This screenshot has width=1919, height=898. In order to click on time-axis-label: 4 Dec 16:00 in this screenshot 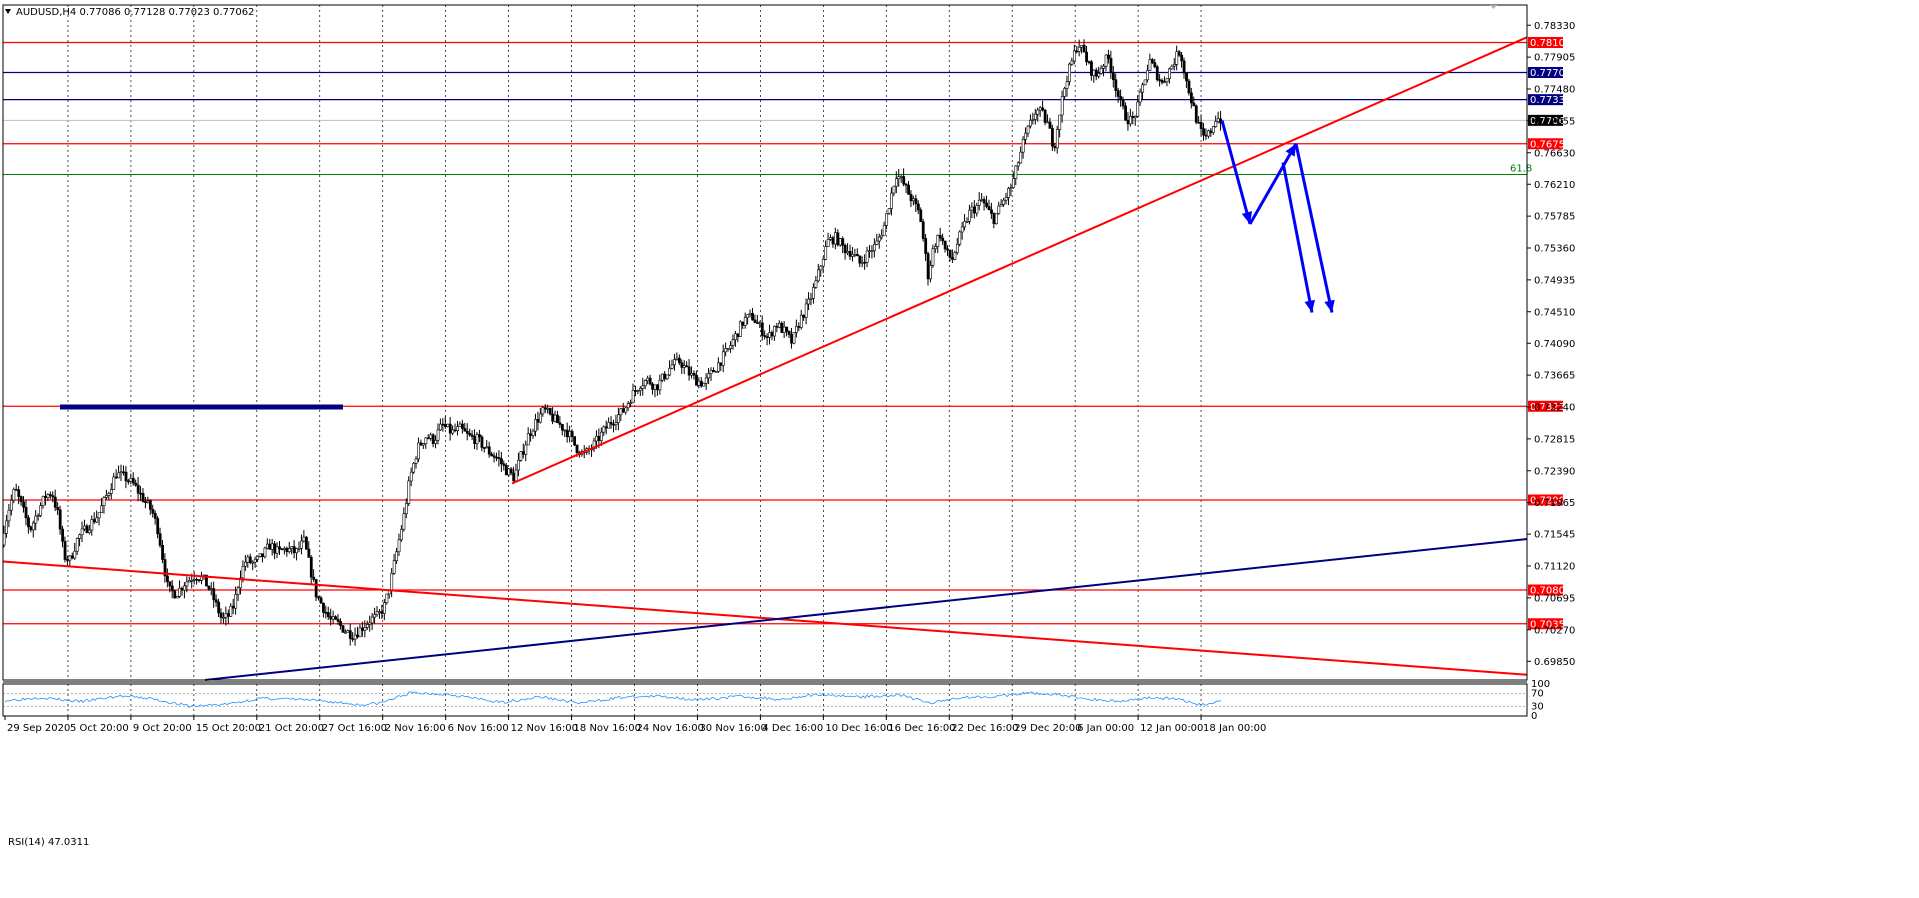, I will do `click(792, 728)`.